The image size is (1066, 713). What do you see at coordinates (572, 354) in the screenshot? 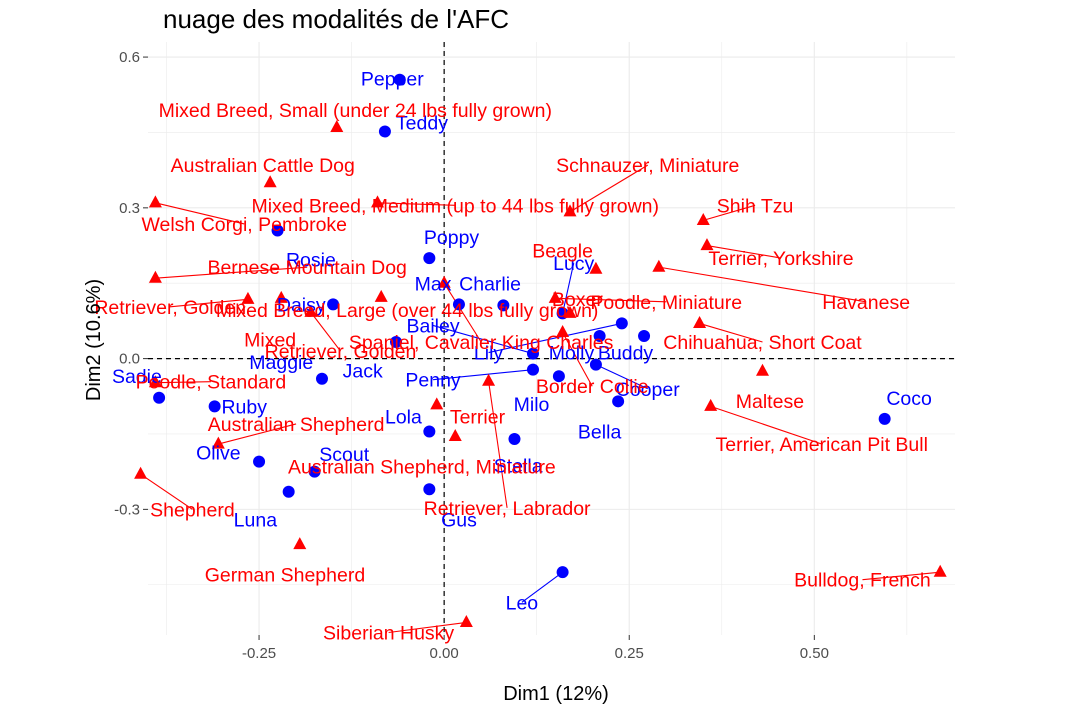
I see `name-label: Molly` at bounding box center [572, 354].